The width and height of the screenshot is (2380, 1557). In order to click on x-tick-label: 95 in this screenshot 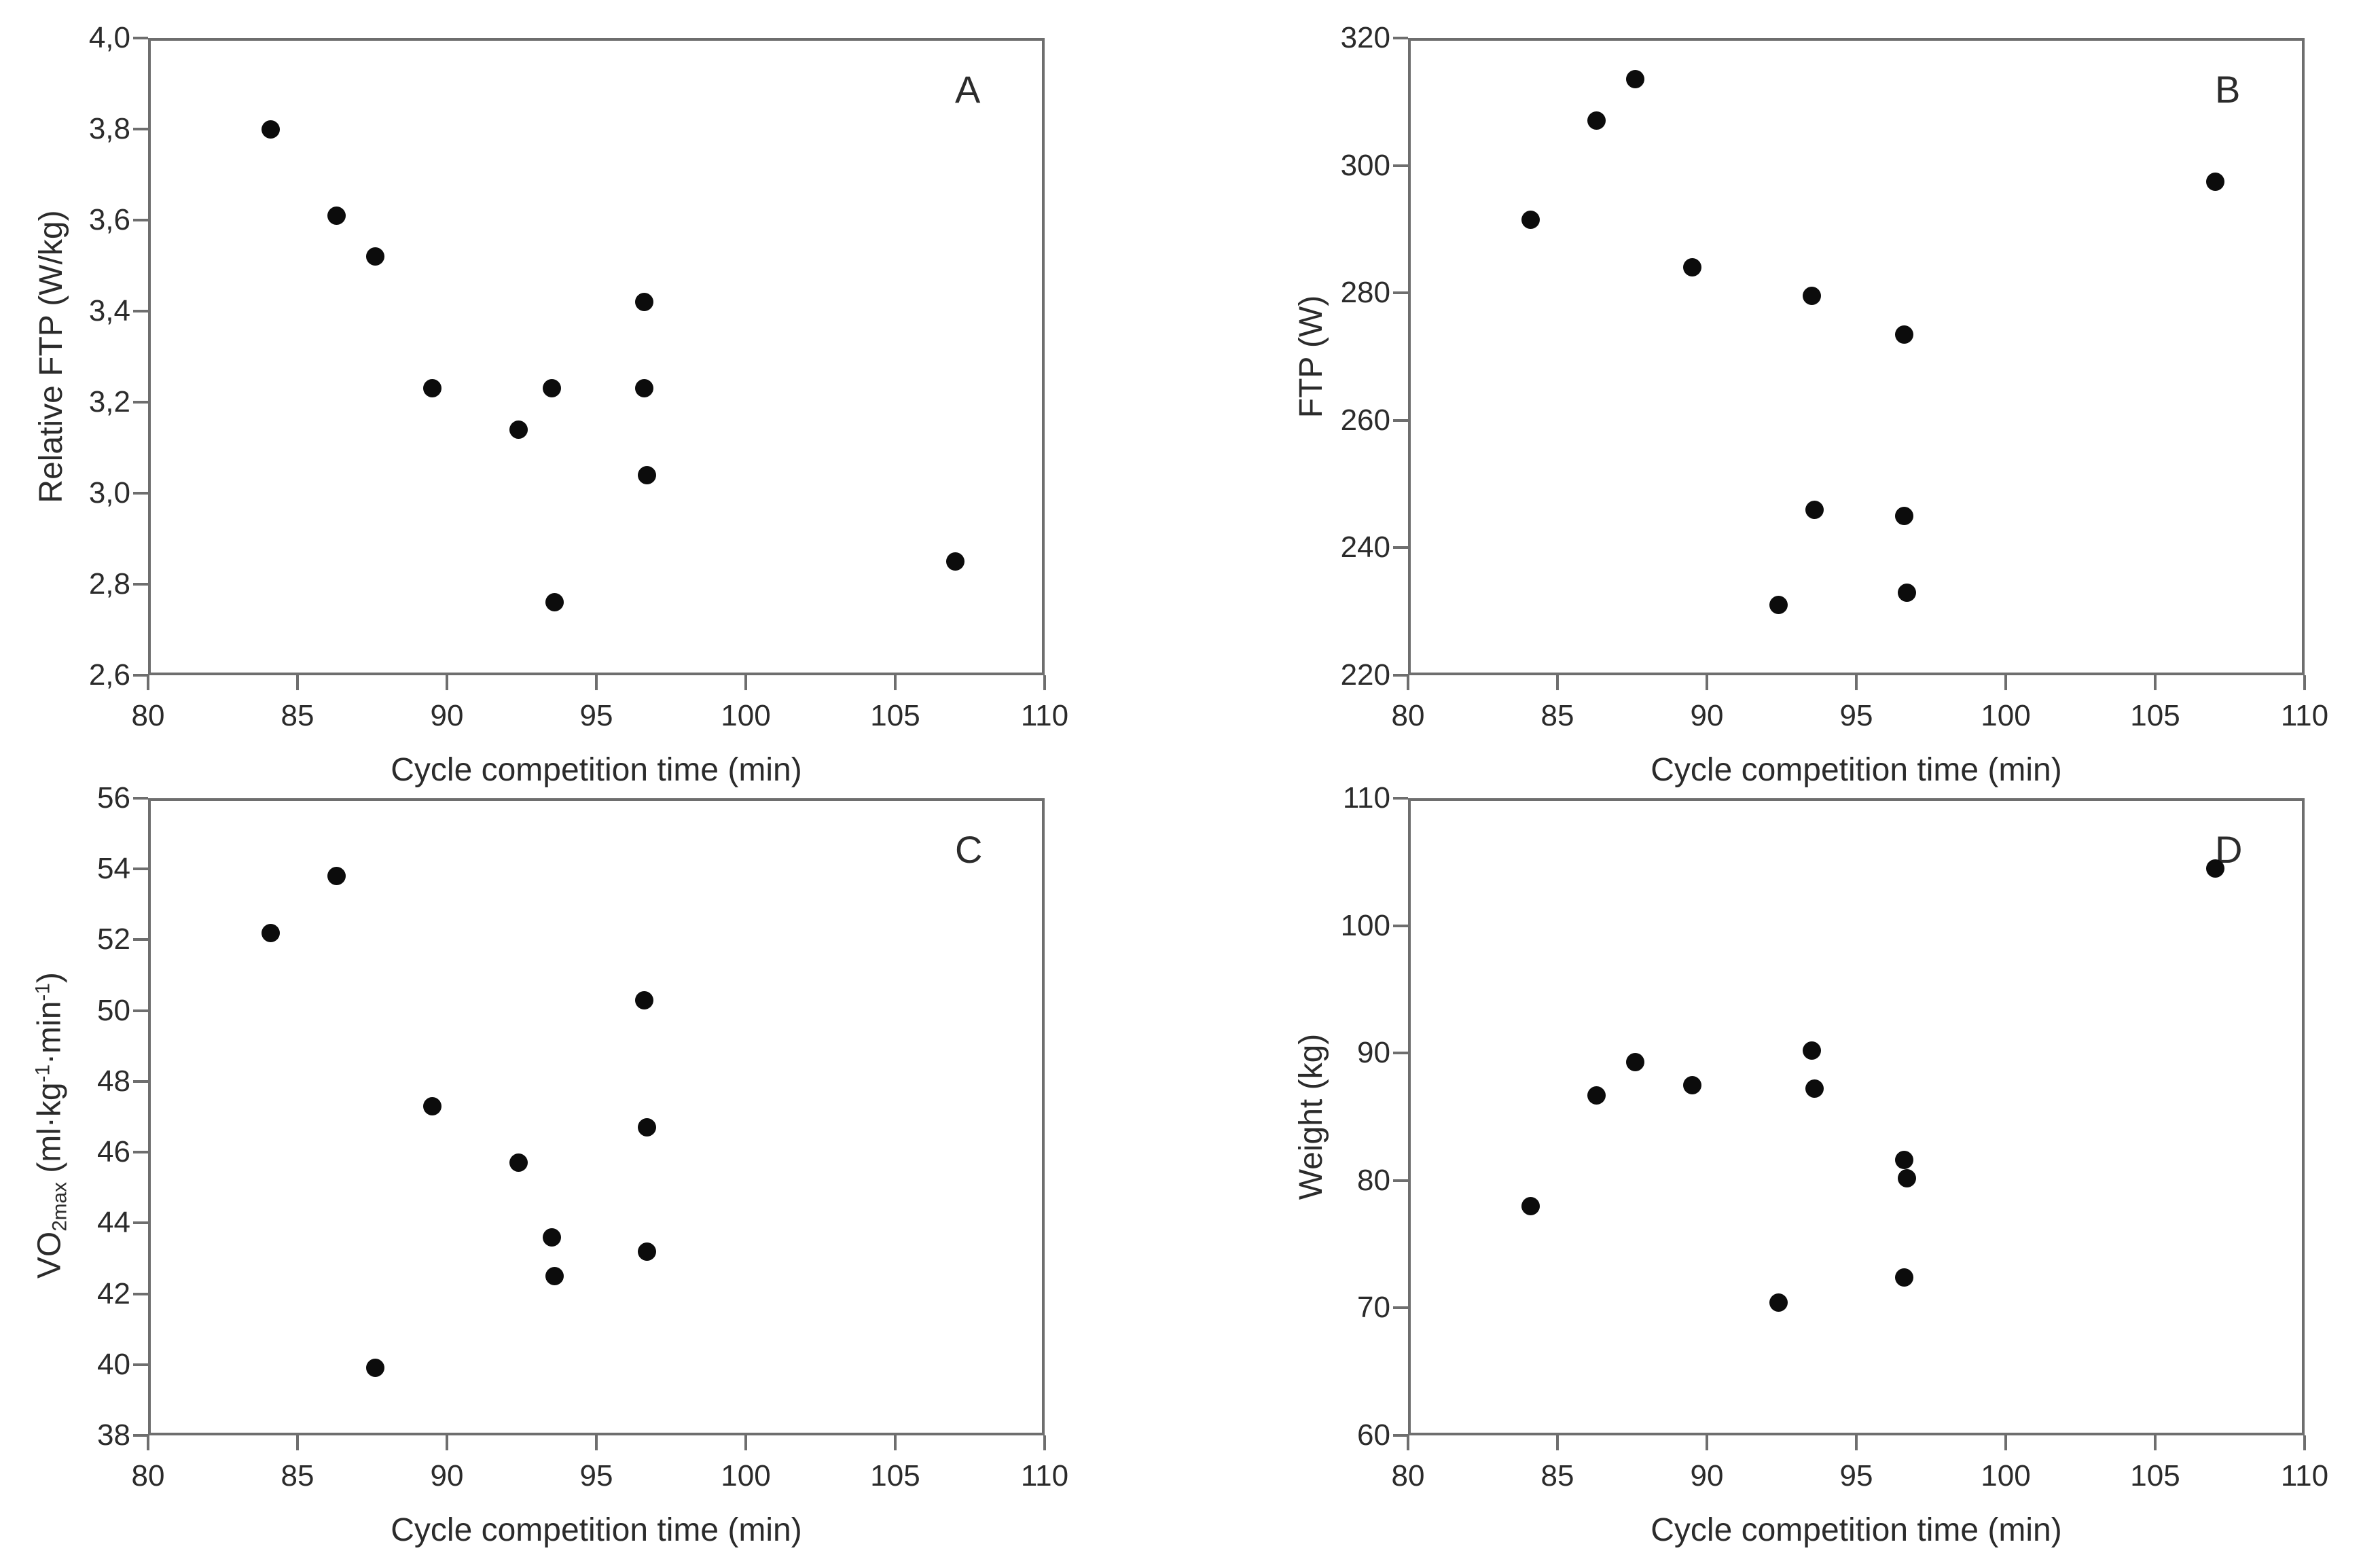, I will do `click(596, 1476)`.